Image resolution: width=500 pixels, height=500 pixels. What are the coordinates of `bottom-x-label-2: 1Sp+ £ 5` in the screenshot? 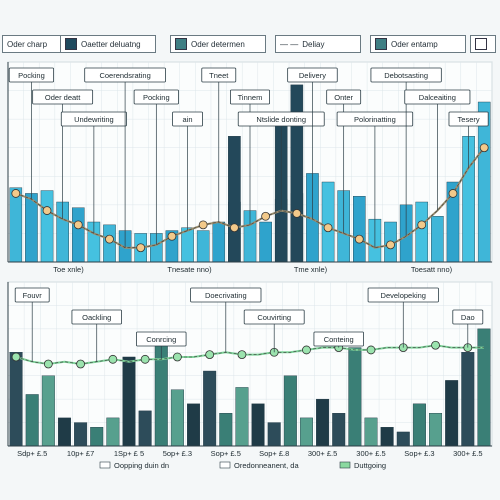 It's located at (129, 453).